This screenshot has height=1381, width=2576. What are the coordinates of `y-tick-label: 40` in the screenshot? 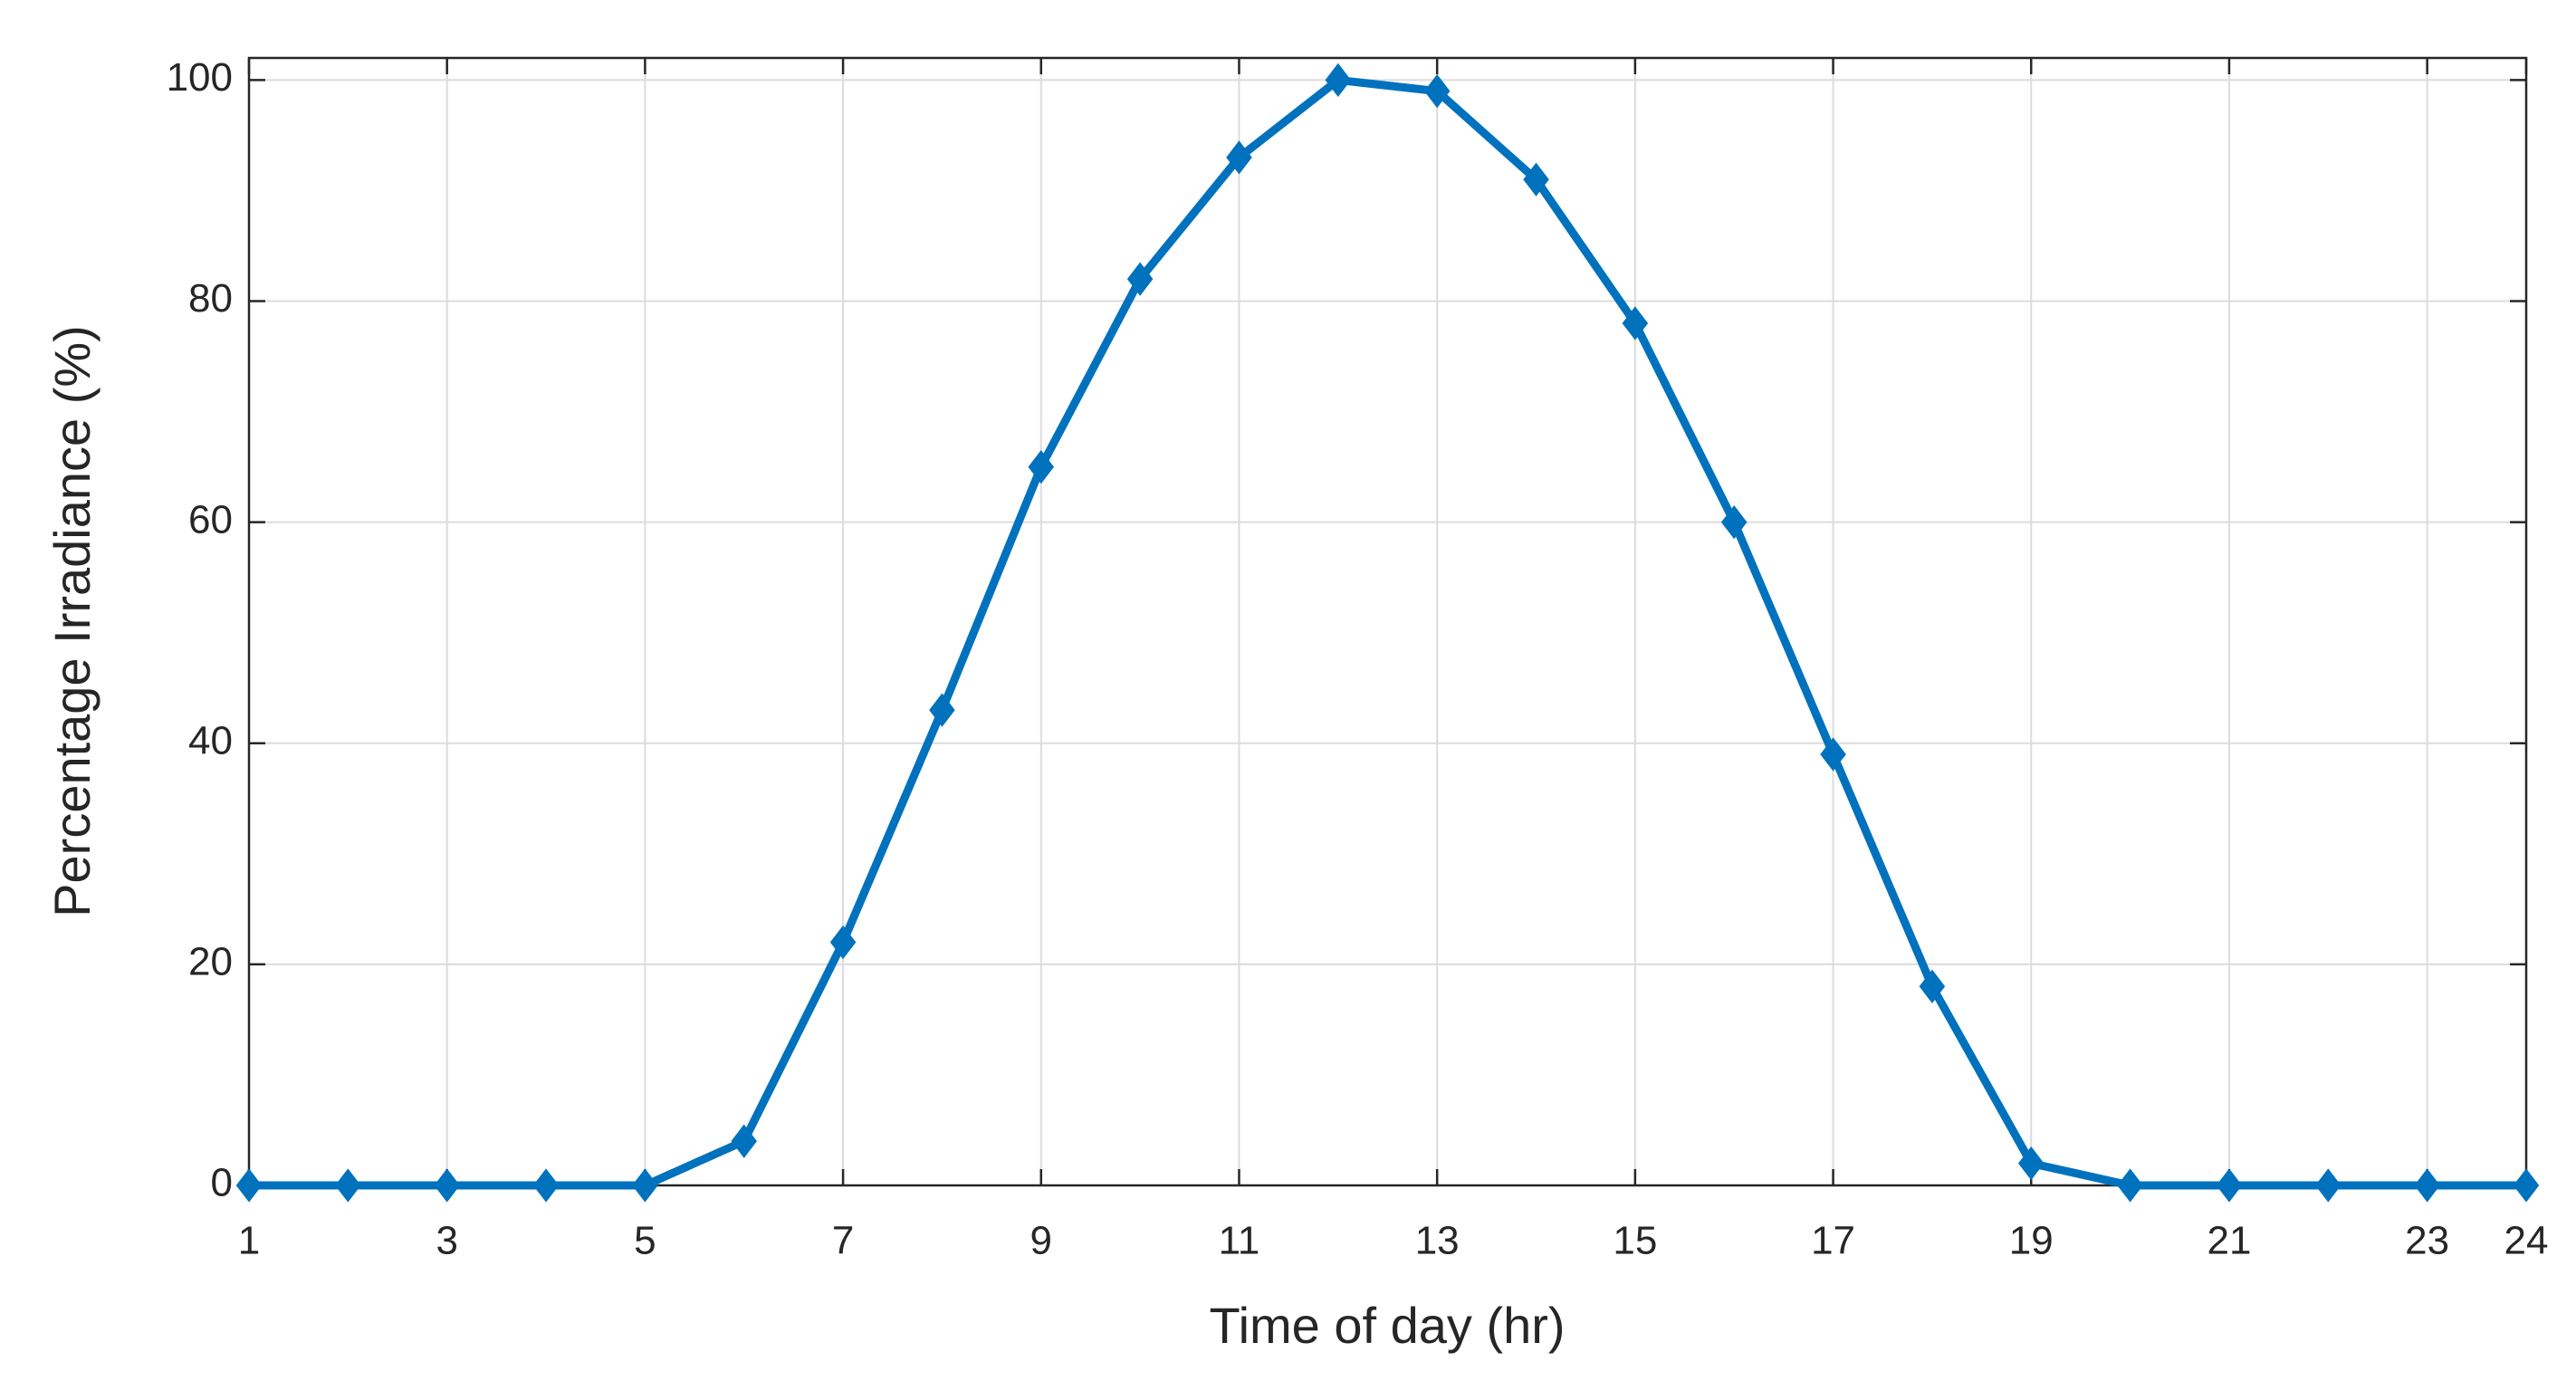 It's located at (210, 740).